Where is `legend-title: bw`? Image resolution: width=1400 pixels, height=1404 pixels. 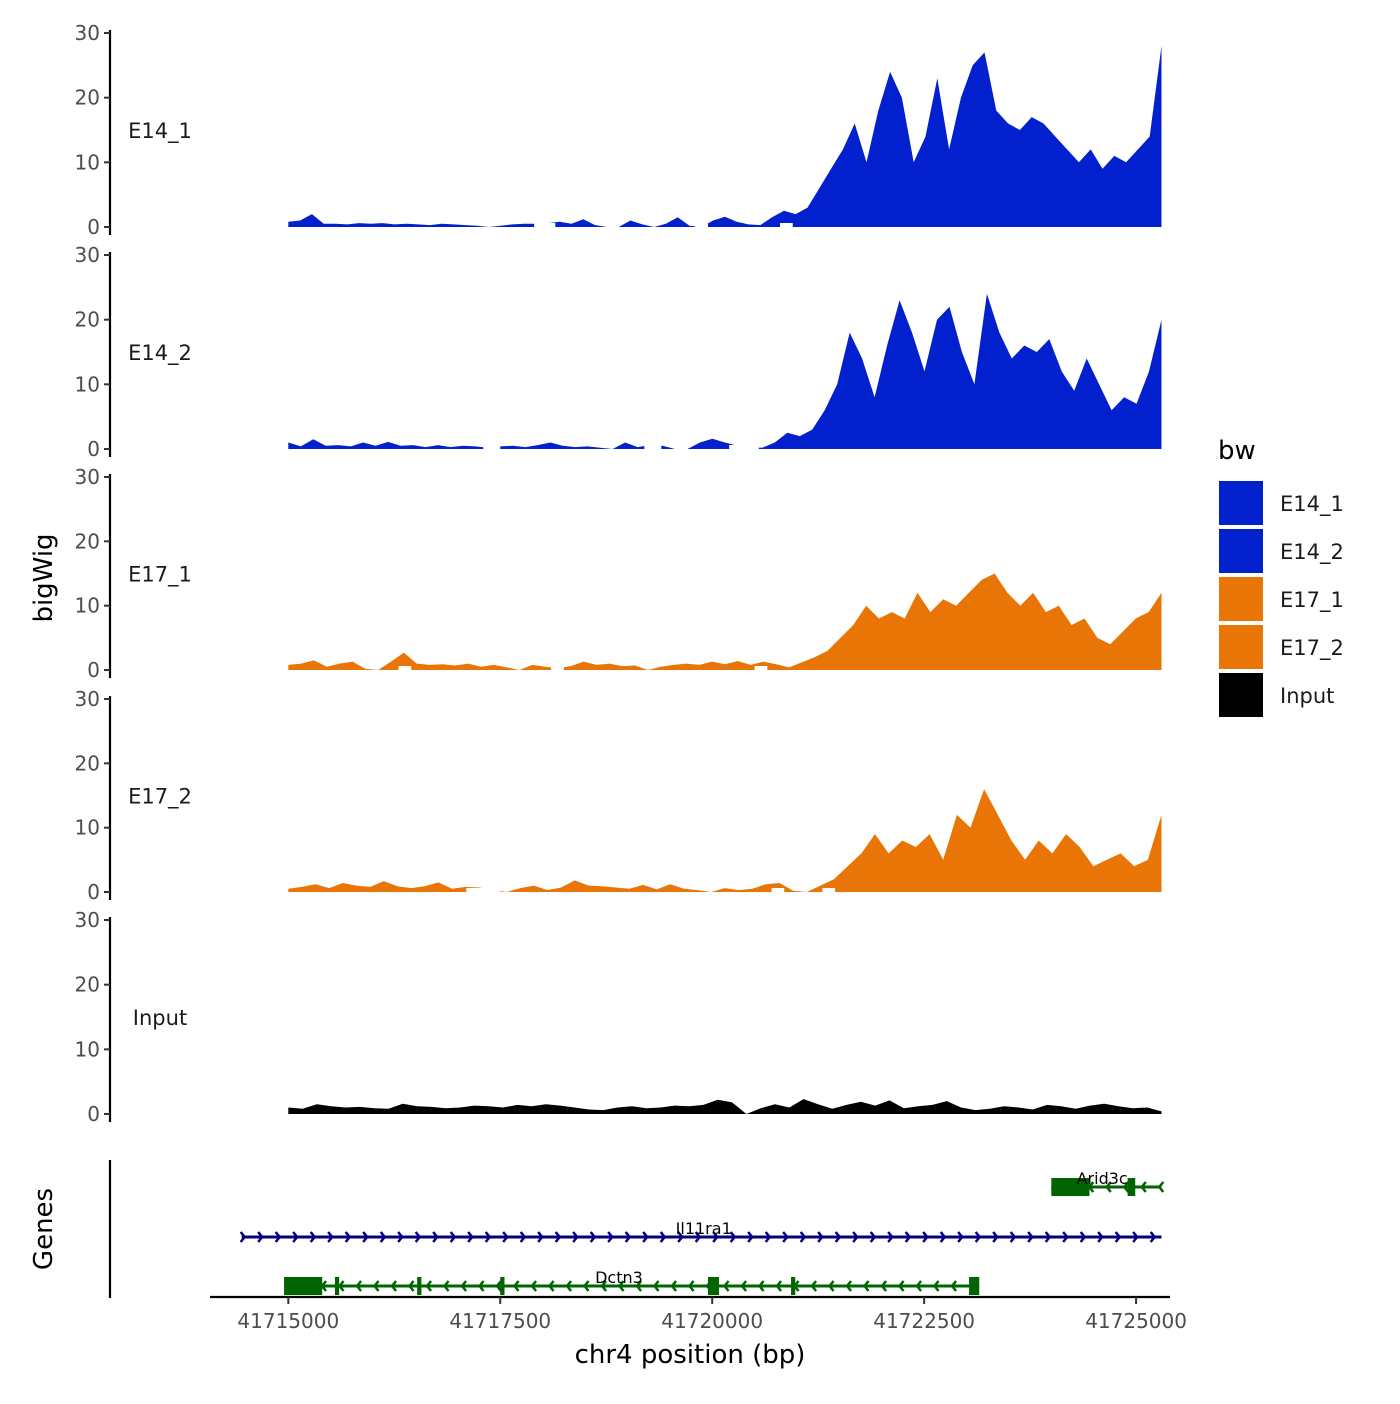 legend-title: bw is located at coordinates (1237, 451).